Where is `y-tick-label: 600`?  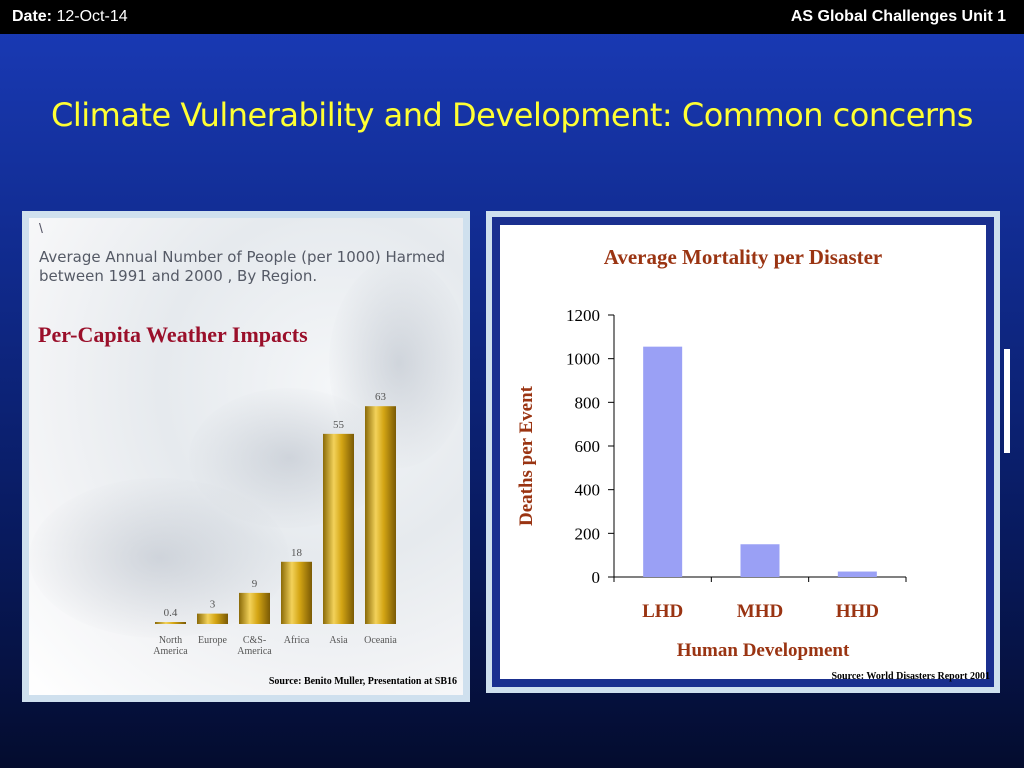 y-tick-label: 600 is located at coordinates (588, 446).